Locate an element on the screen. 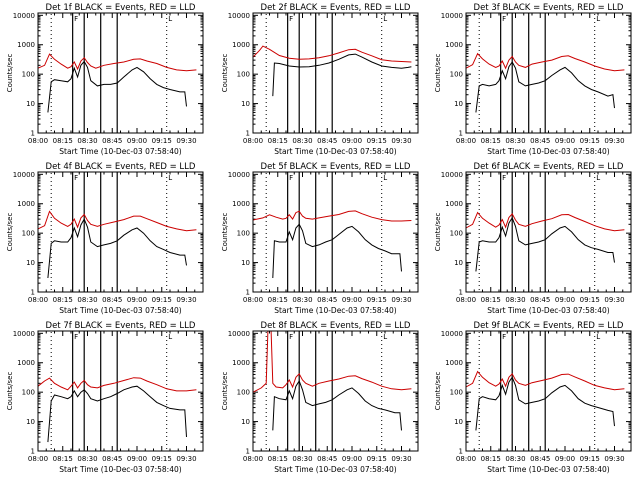 This screenshot has height=480, width=640. panel-title: Det 3f BLACK = Events, RED = LLD is located at coordinates (549, 8).